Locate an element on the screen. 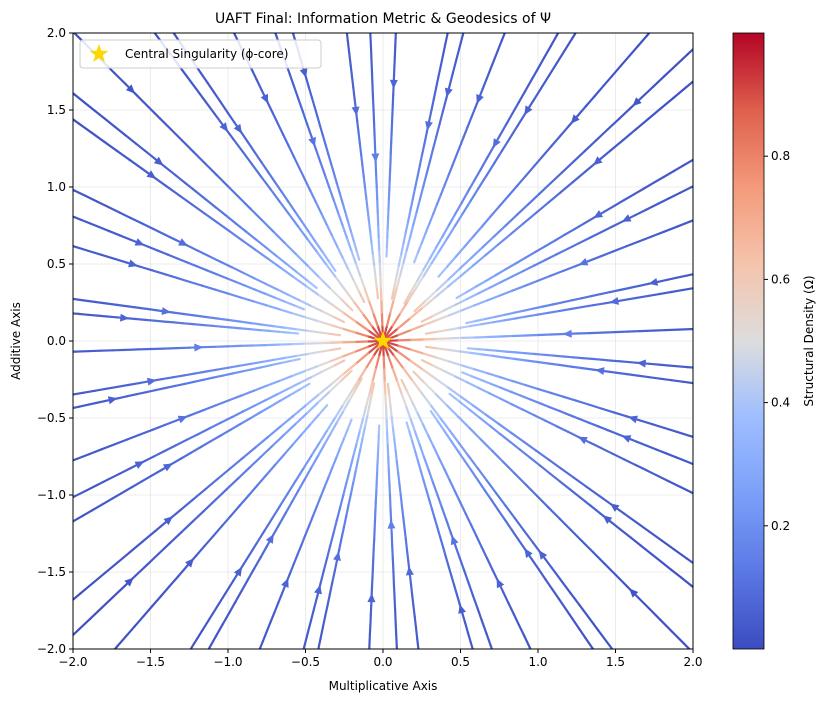  y-tick-label: 0.5 is located at coordinates (56, 264).